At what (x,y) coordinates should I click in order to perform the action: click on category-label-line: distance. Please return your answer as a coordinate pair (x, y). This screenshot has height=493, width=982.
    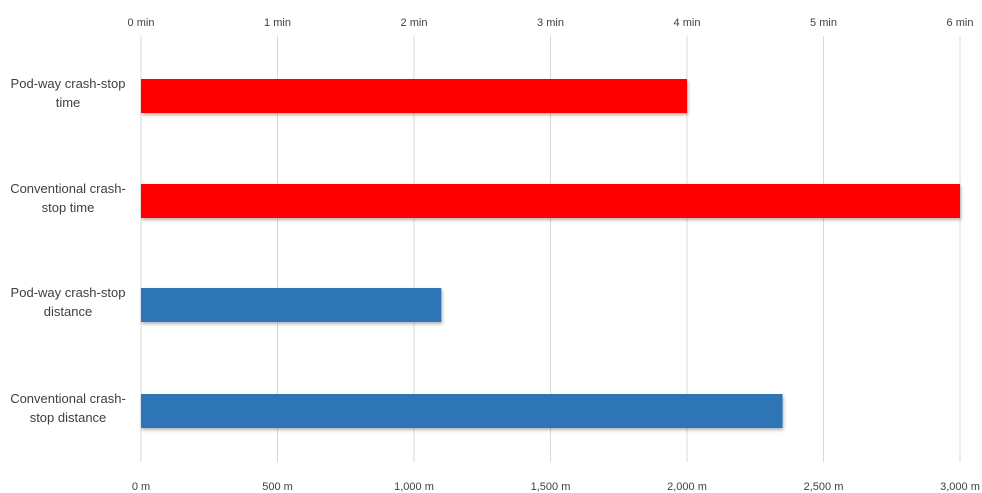
    Looking at the image, I should click on (68, 311).